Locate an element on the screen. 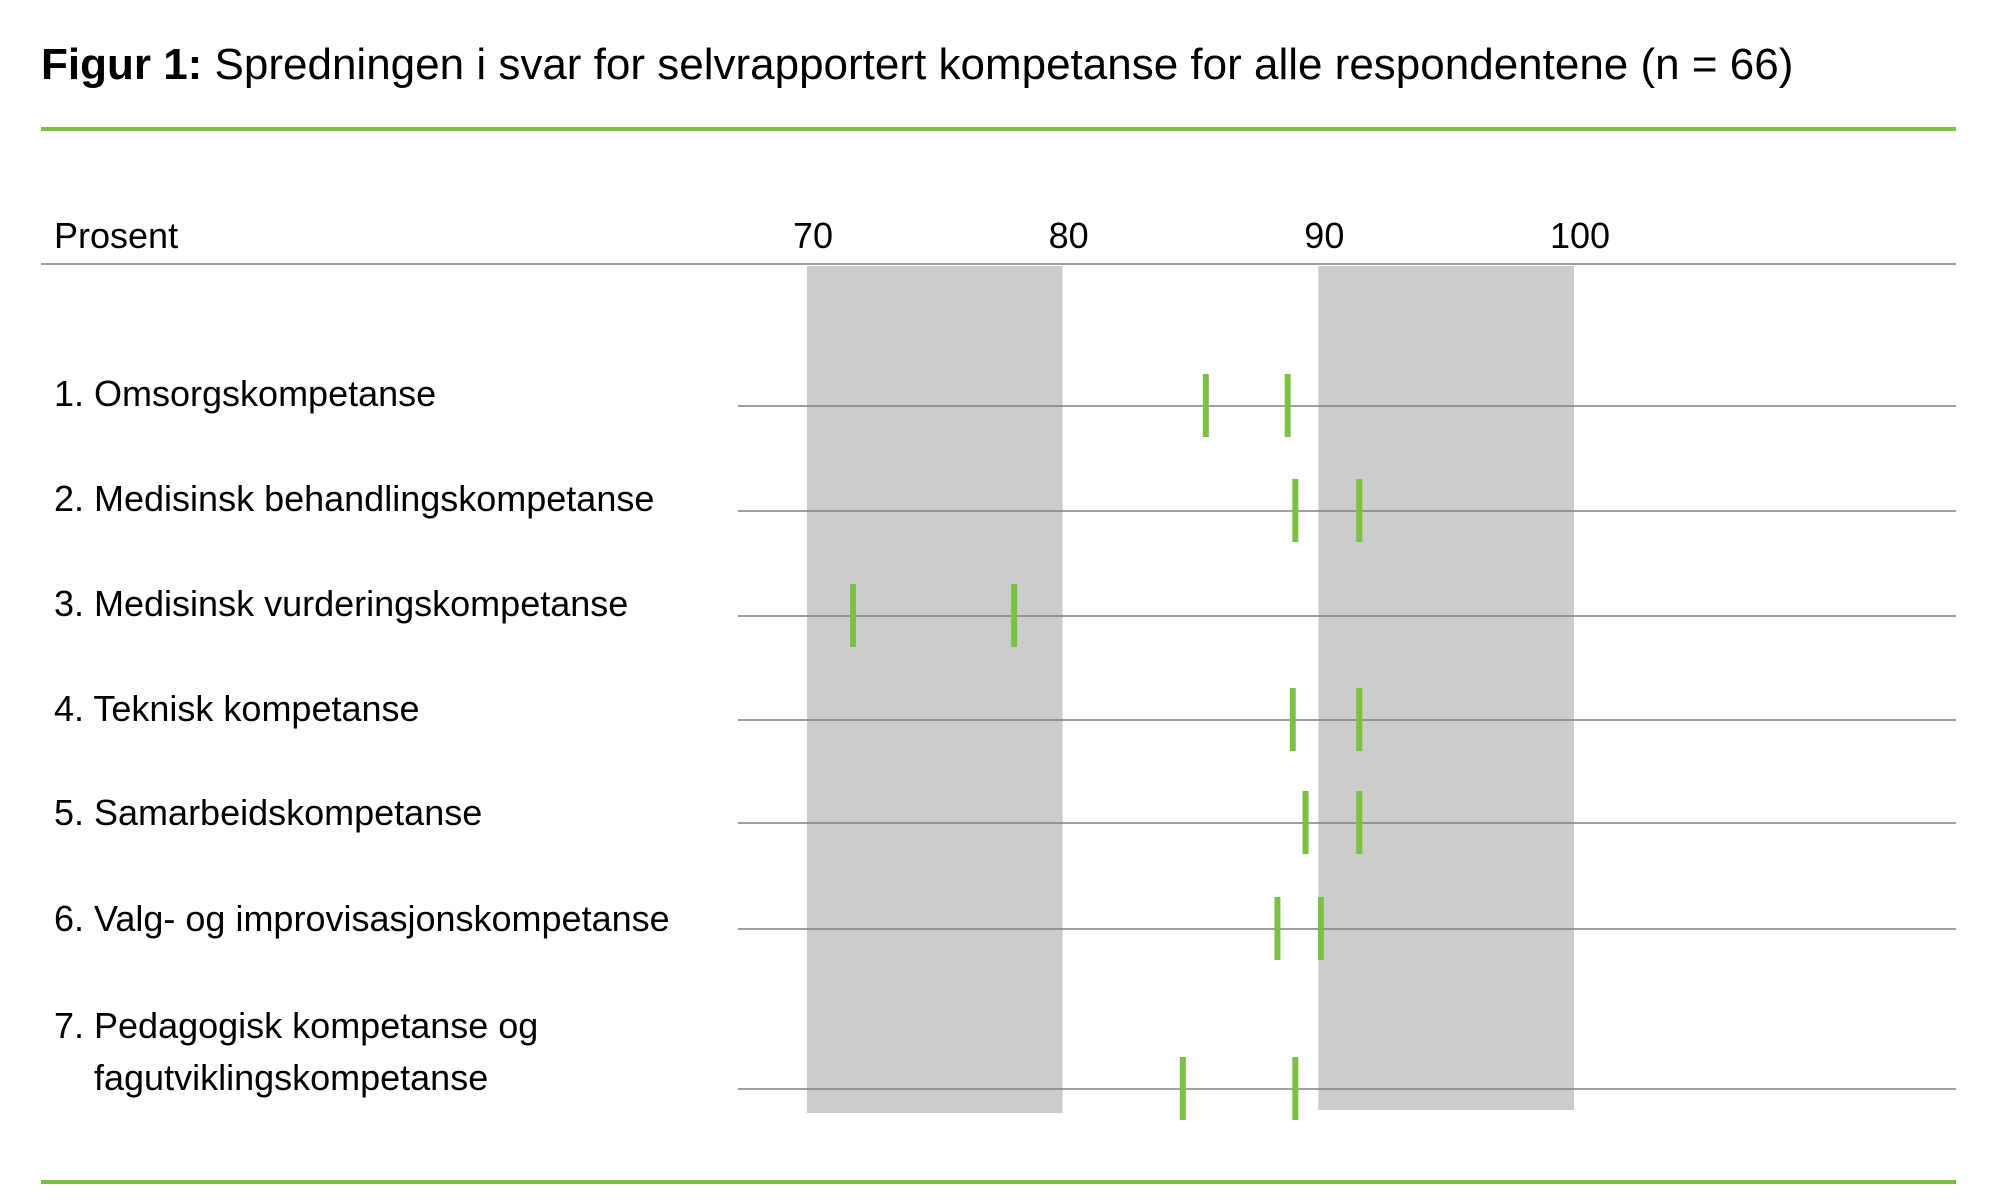  row-label-line: 3. Medisinsk vurderingskompetanse is located at coordinates (341, 603).